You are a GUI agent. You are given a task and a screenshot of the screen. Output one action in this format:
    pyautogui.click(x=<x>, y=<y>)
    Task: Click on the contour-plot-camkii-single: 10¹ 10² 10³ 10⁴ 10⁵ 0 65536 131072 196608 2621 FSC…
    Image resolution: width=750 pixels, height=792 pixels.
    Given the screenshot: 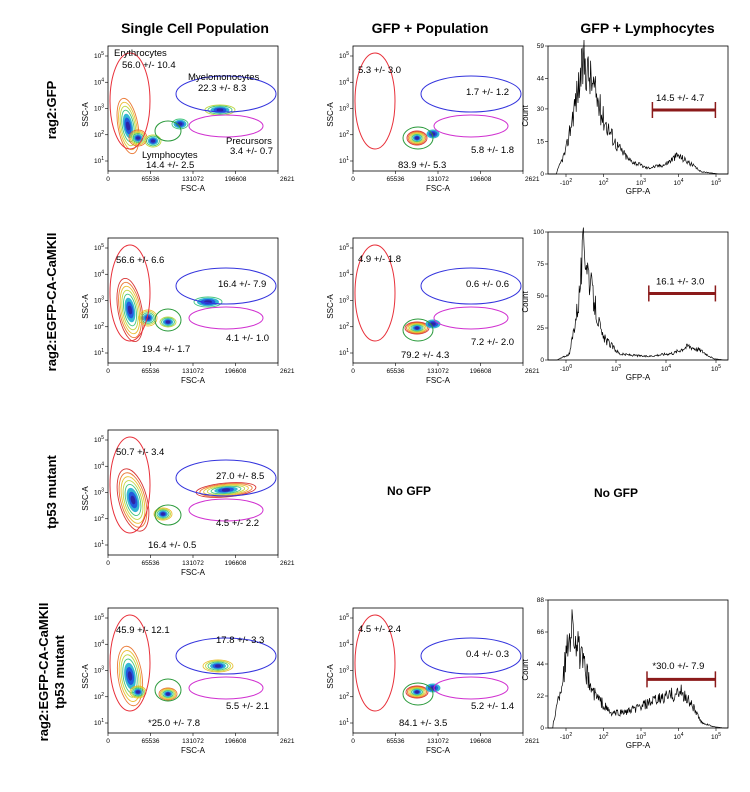 What is the action you would take?
    pyautogui.click(x=189, y=313)
    